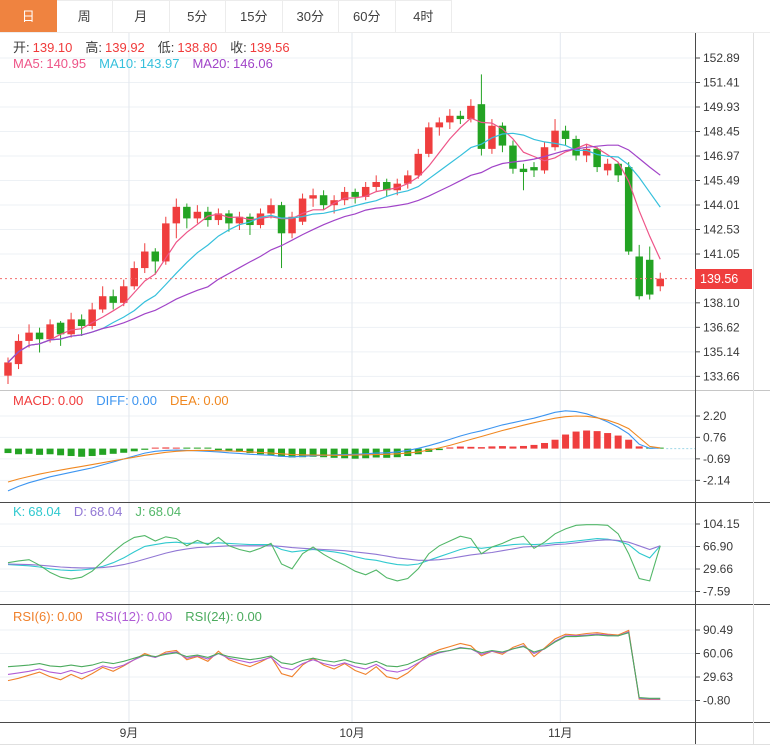  Describe the element at coordinates (158, 511) in the screenshot. I see `kdj-j-readout: J: 68.04` at that location.